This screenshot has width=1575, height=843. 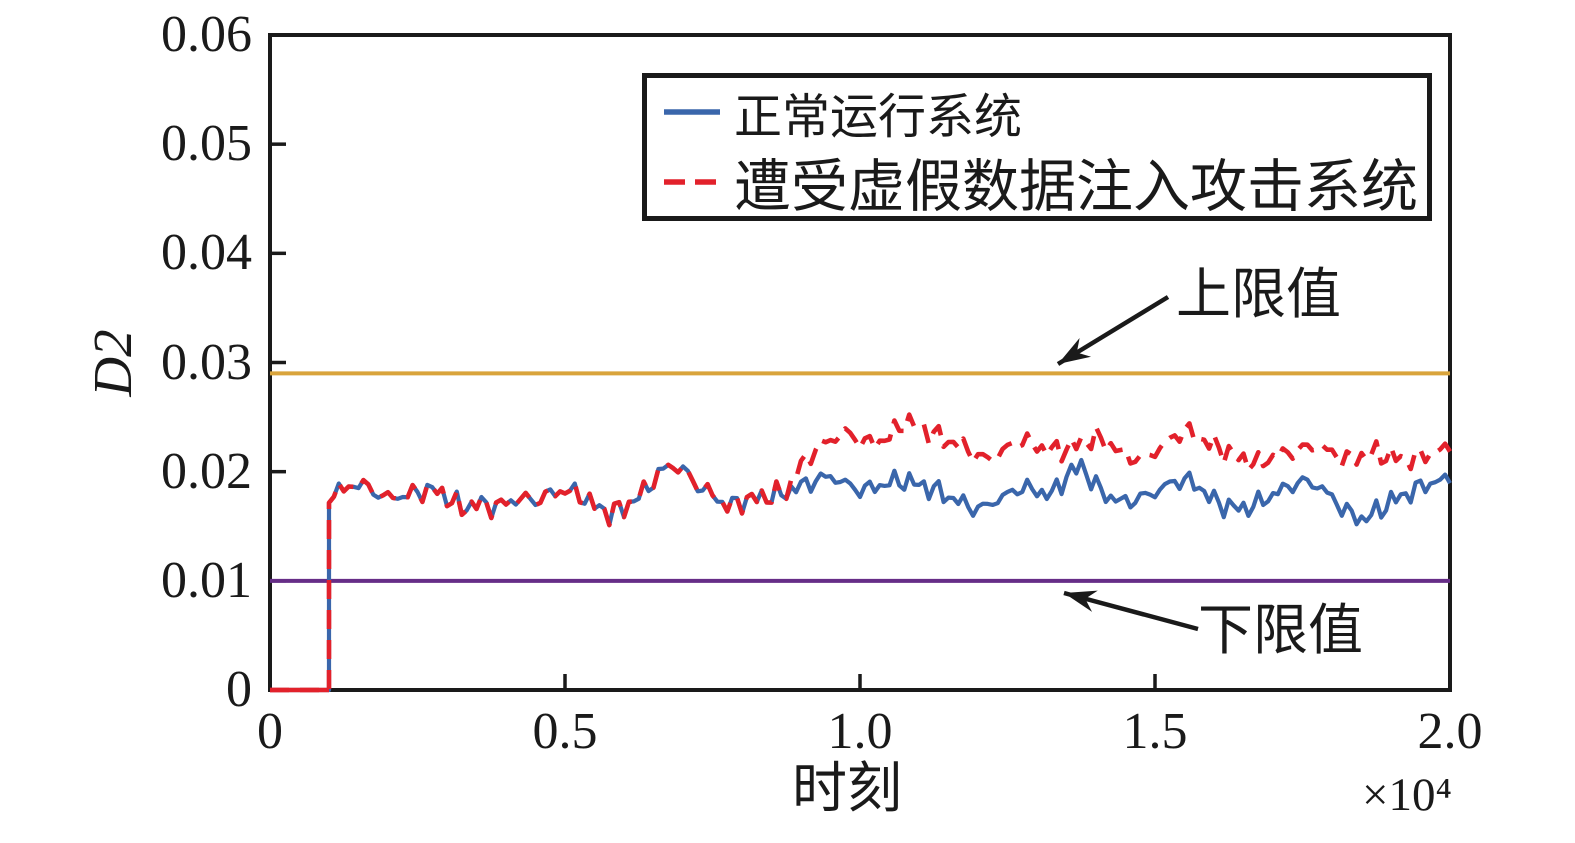 I want to click on legend-line-attack, so click(x=692, y=182).